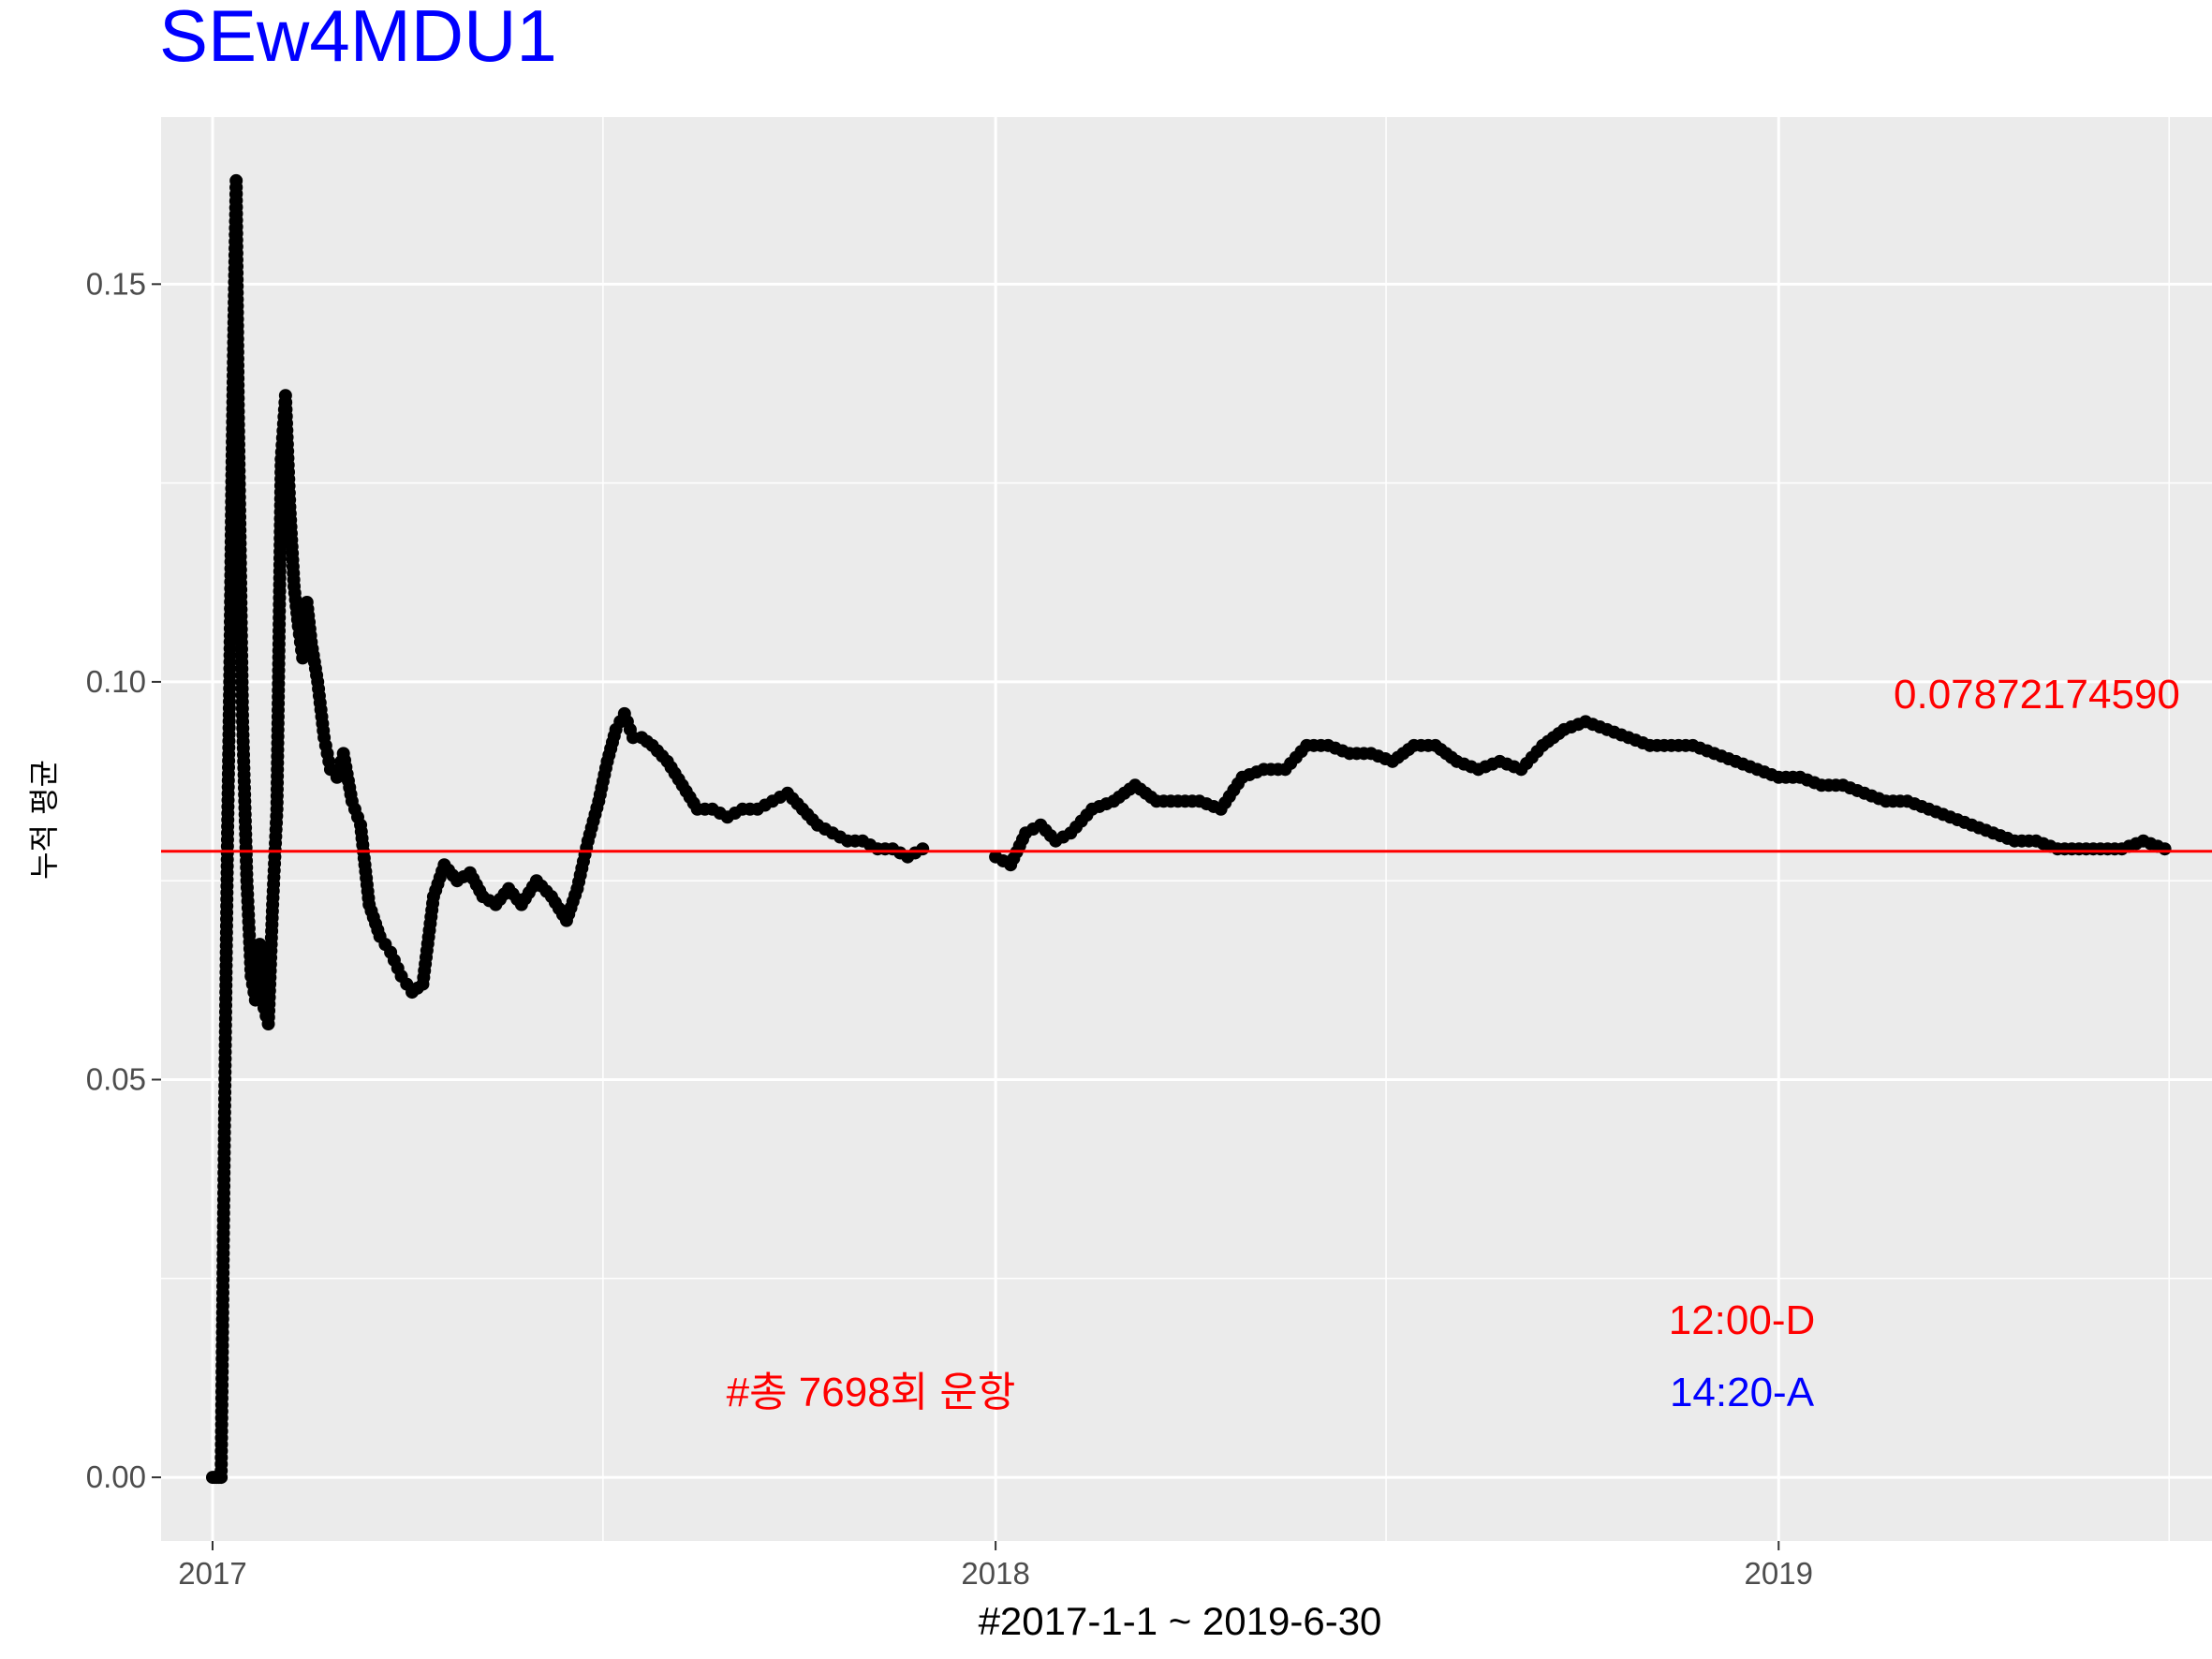 The height and width of the screenshot is (1659, 2212). Describe the element at coordinates (1742, 1393) in the screenshot. I see `arrival-label: 14:20-A` at that location.